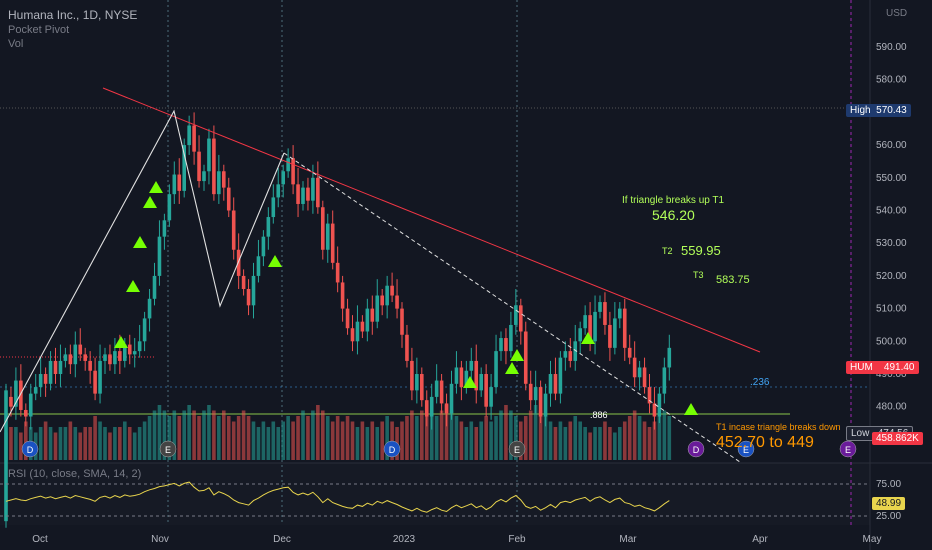 This screenshot has width=932, height=550. Describe the element at coordinates (891, 47) in the screenshot. I see `price-tick-label: 590.00` at that location.